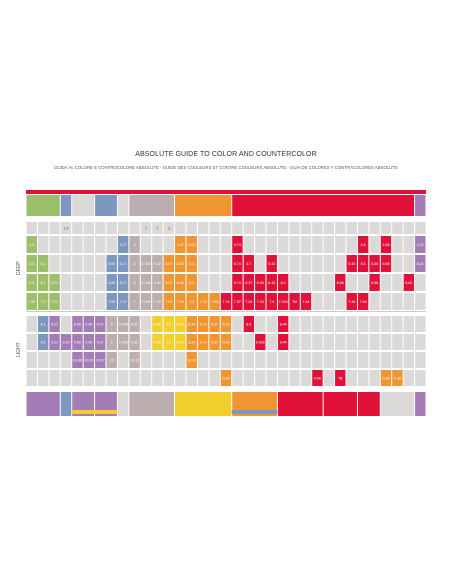 The width and height of the screenshot is (452, 584). Describe the element at coordinates (43, 343) in the screenshot. I see `cell-label: 9.1` at that location.